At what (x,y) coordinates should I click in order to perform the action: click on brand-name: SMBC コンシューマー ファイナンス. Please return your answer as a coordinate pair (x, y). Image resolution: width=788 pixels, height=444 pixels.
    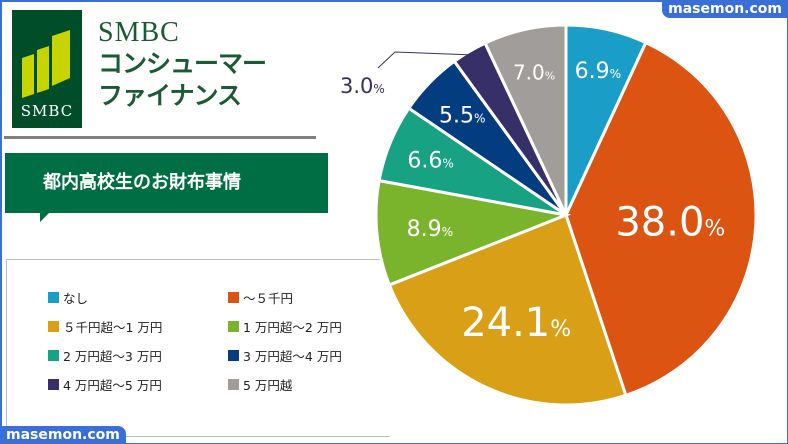
    Looking at the image, I should click on (182, 64).